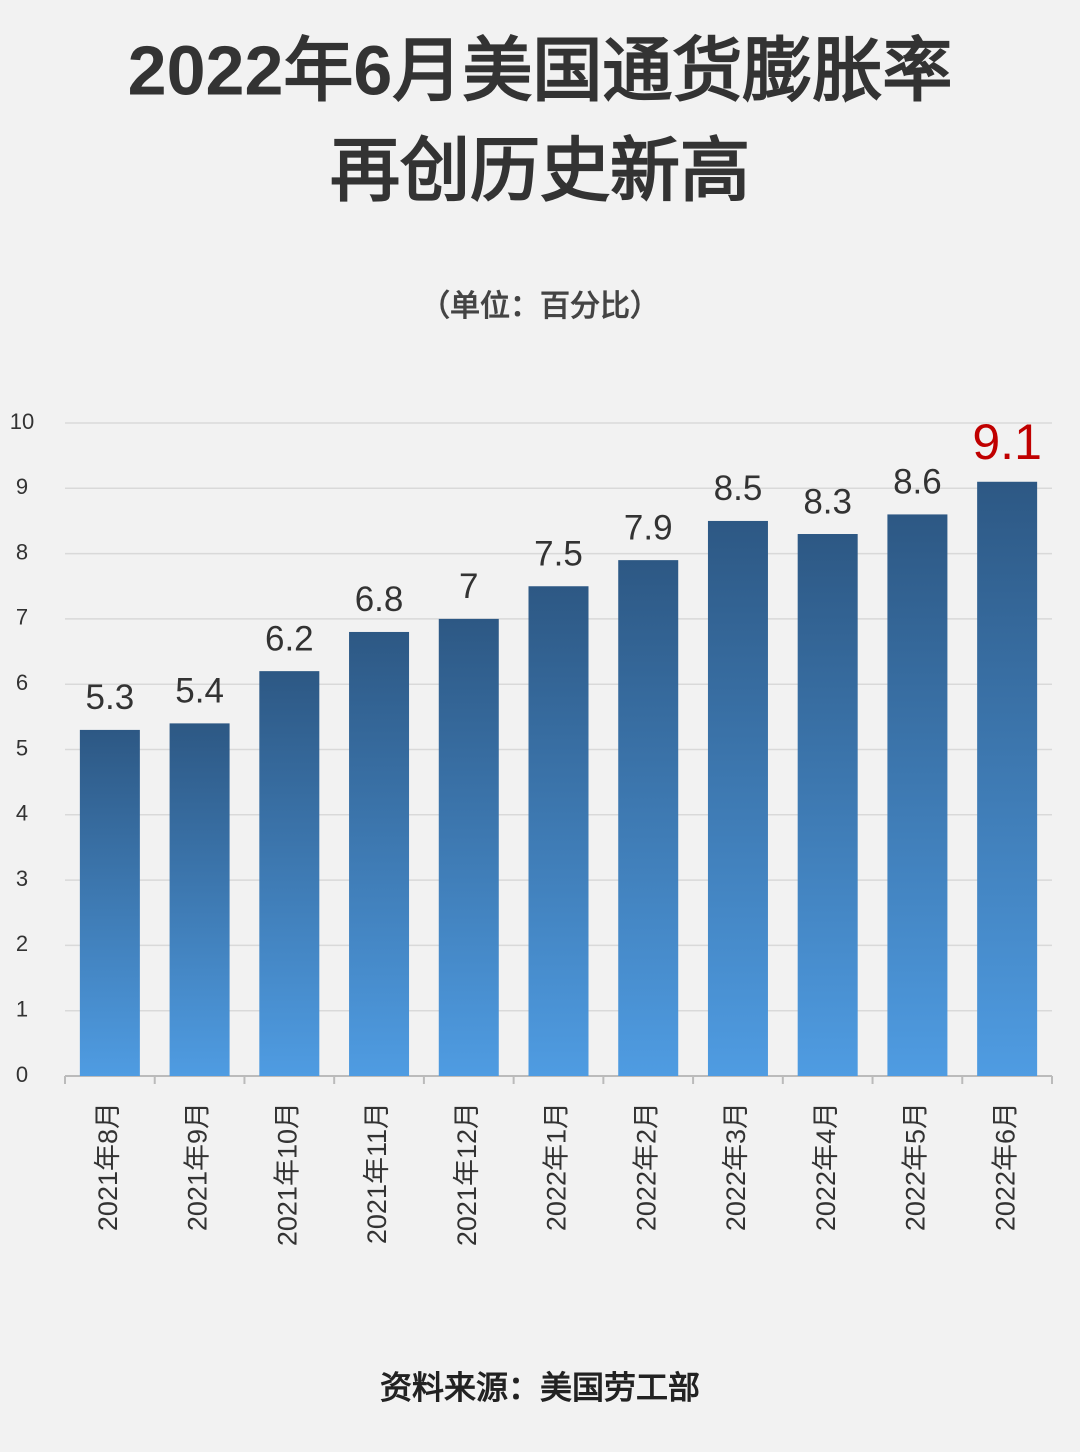 The height and width of the screenshot is (1452, 1080). What do you see at coordinates (22, 943) in the screenshot?
I see `y-tick-label: 2` at bounding box center [22, 943].